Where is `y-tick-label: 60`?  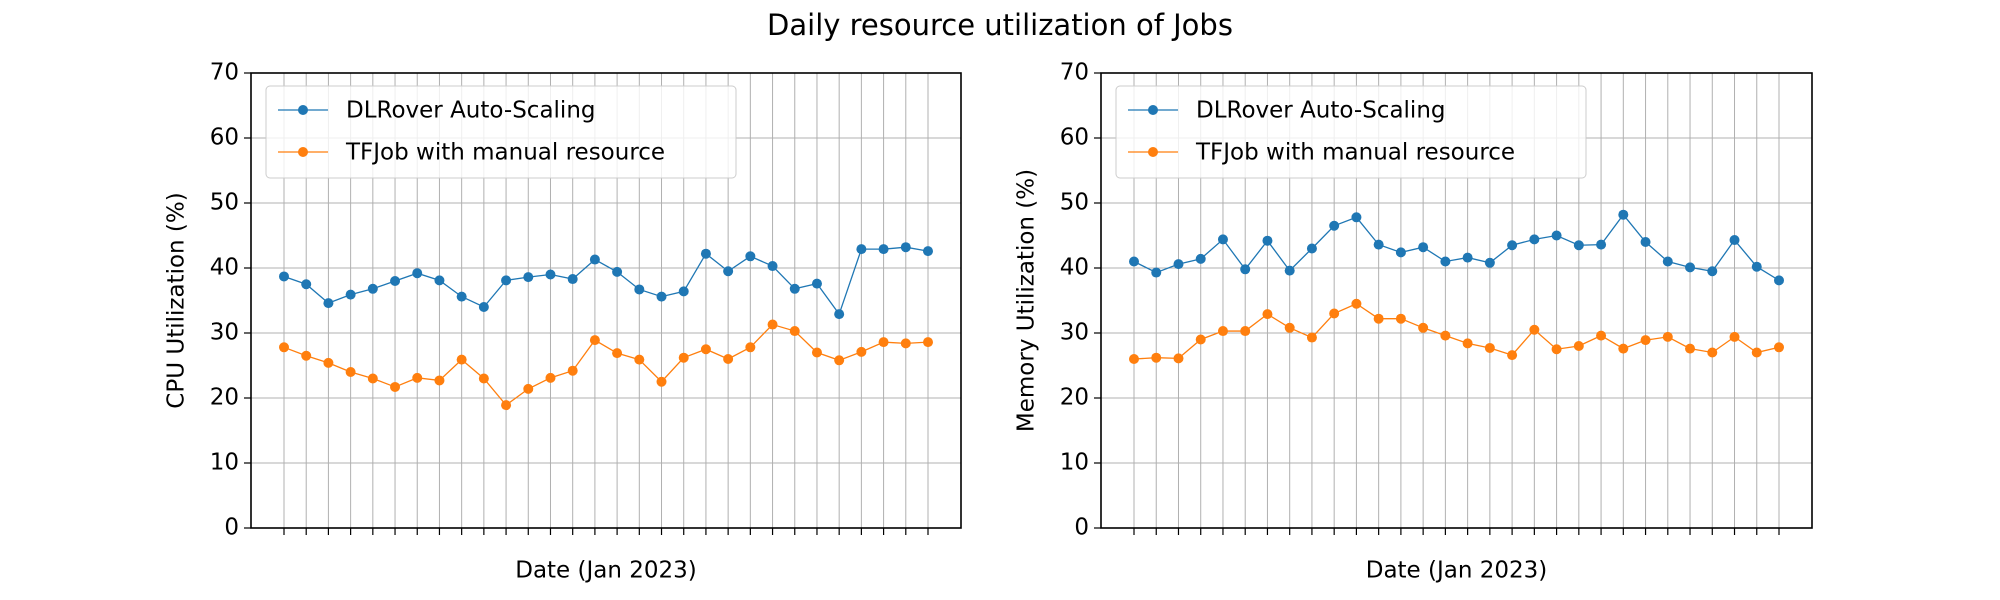
y-tick-label: 60 is located at coordinates (1074, 138).